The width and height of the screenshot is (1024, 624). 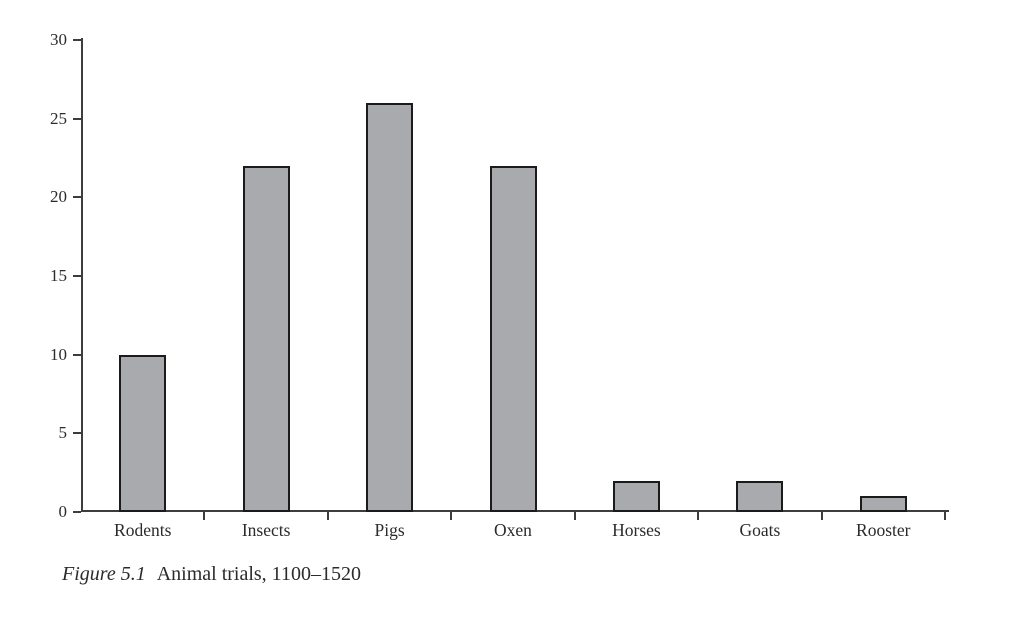 What do you see at coordinates (760, 496) in the screenshot?
I see `bar-goats` at bounding box center [760, 496].